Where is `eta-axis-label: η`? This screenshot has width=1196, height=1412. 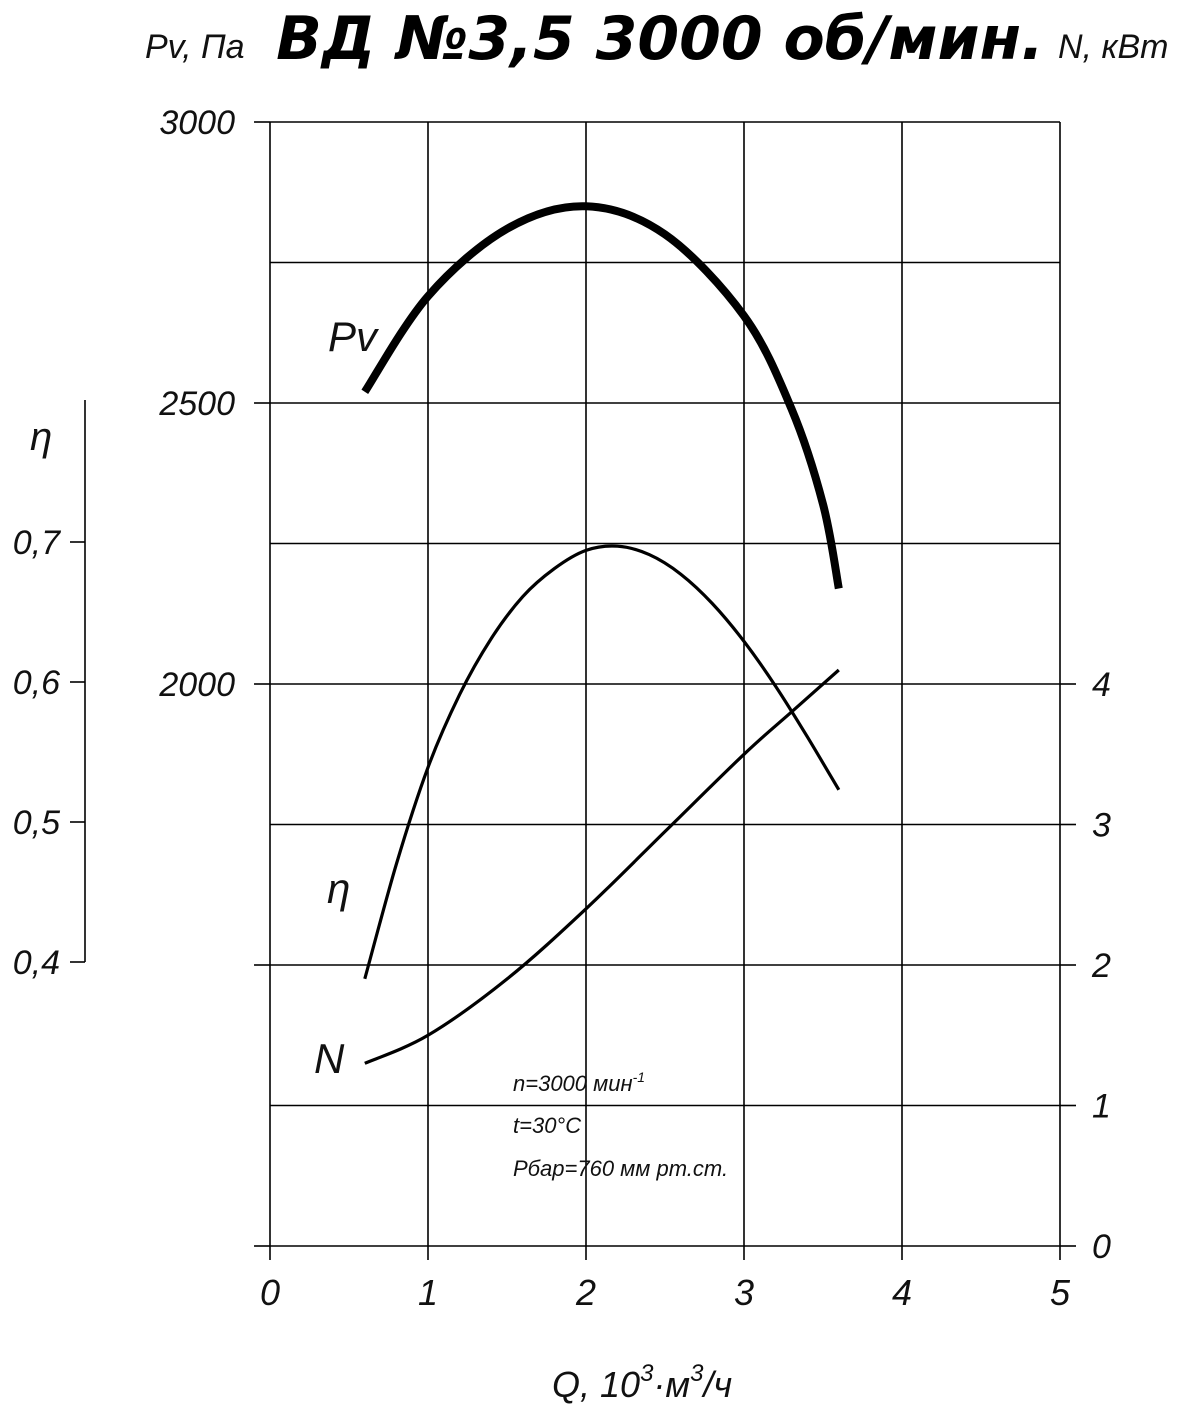
eta-axis-label: η is located at coordinates (41, 437).